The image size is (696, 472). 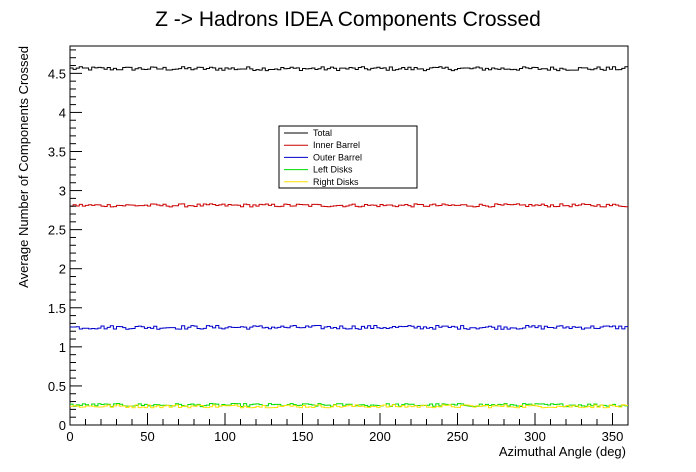 I want to click on y-tick-label: 2, so click(x=62, y=269).